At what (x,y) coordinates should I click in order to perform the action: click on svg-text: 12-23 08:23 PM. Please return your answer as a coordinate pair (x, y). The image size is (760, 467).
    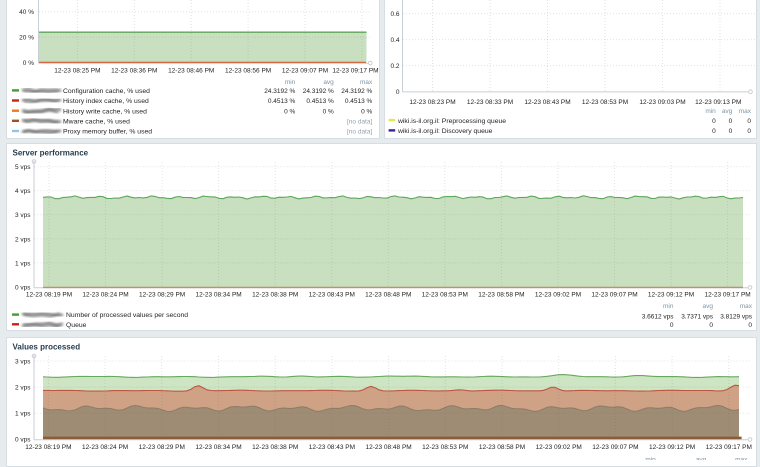
    Looking at the image, I should click on (432, 102).